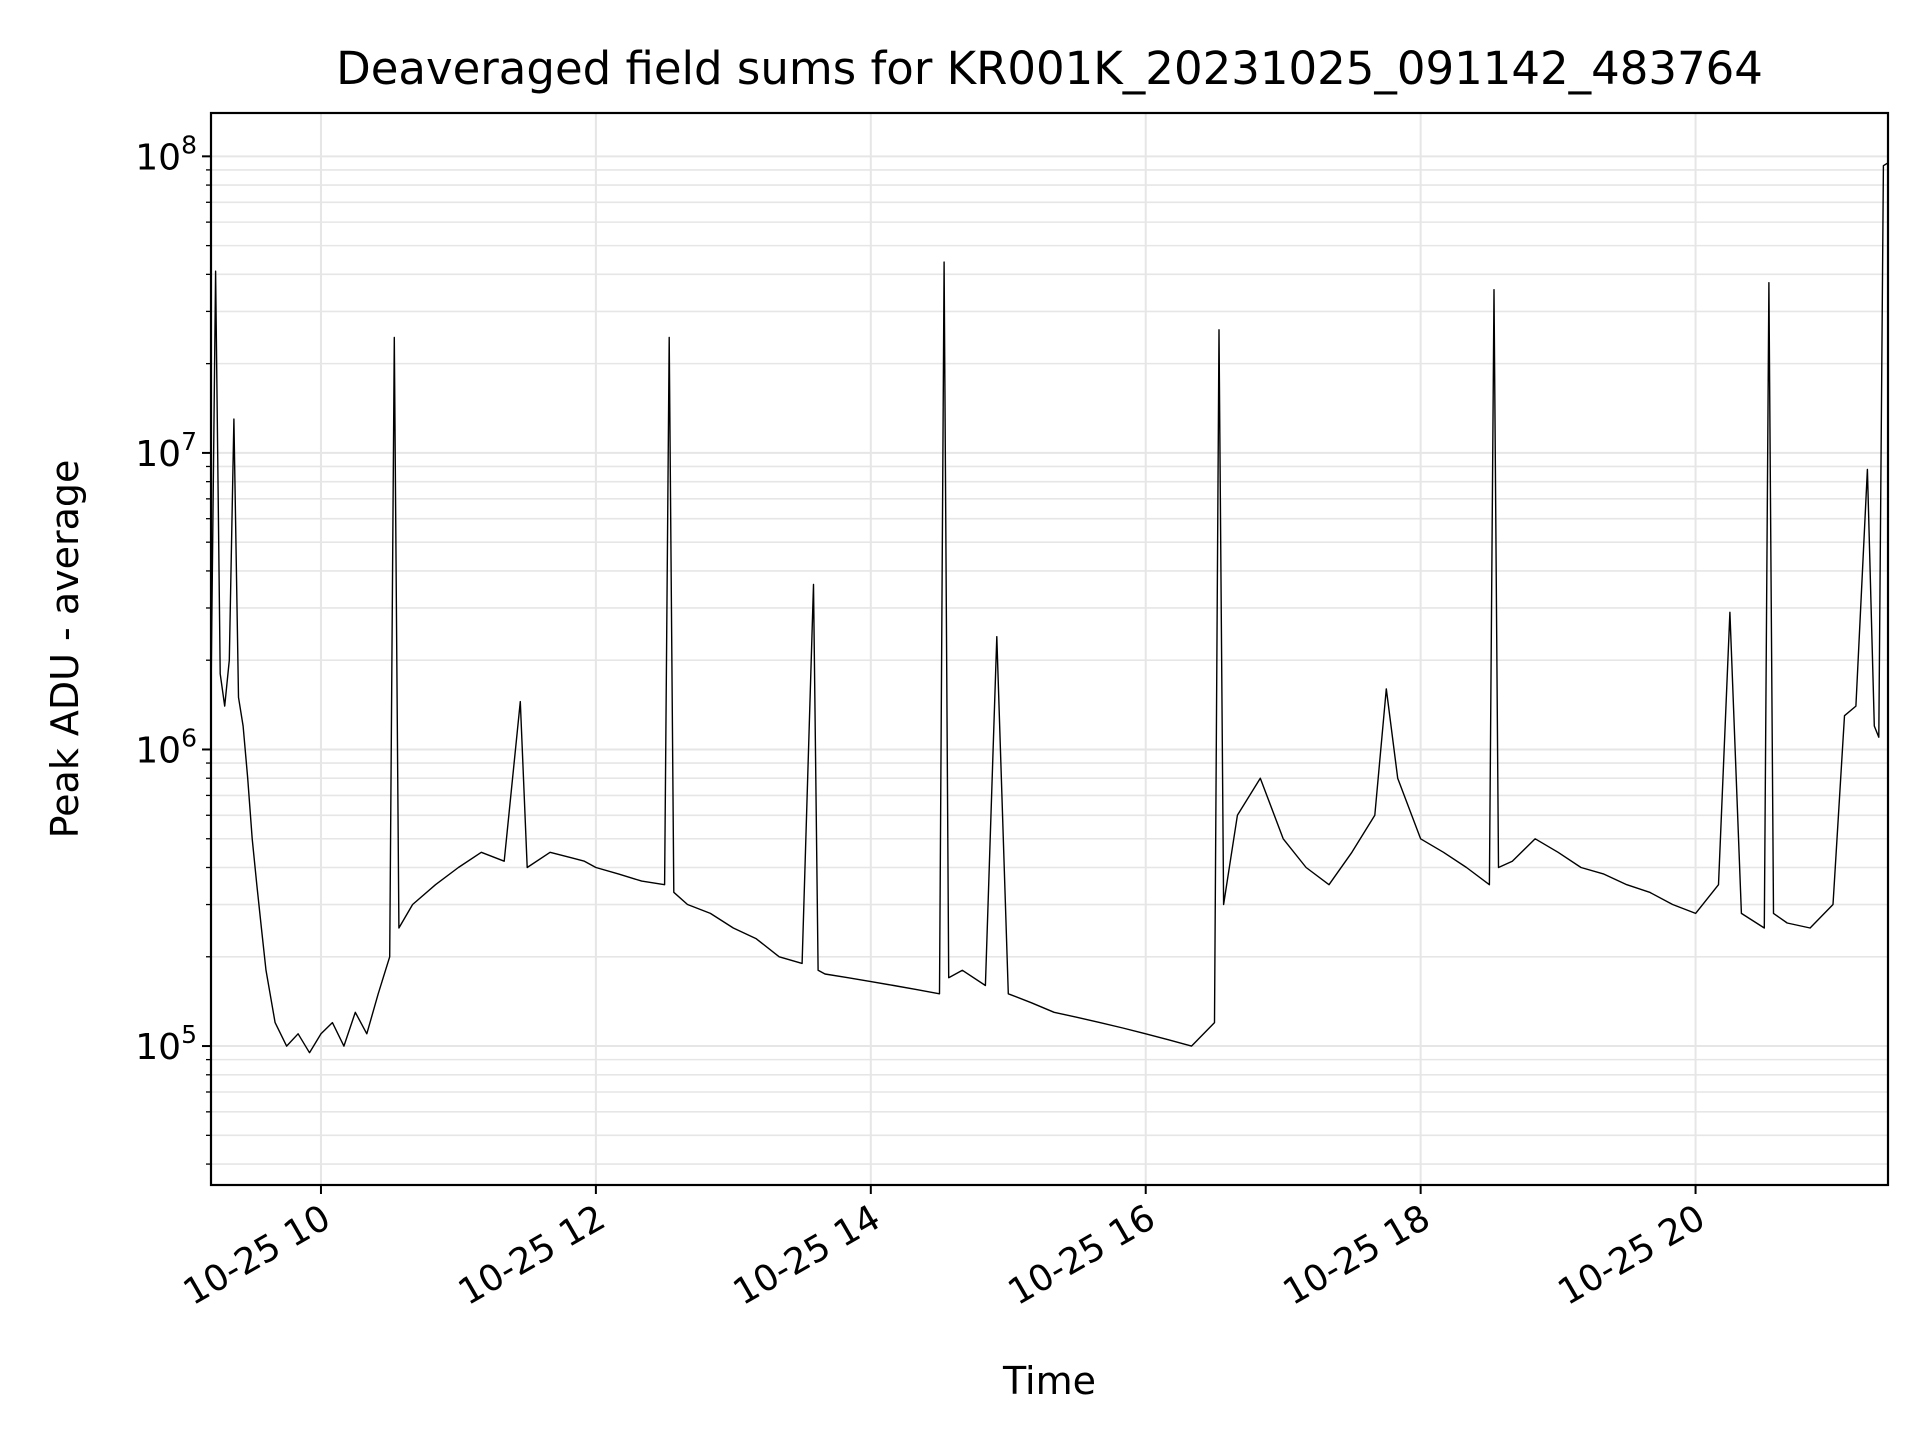  What do you see at coordinates (166, 451) in the screenshot?
I see `y-tick-label: 10⁷` at bounding box center [166, 451].